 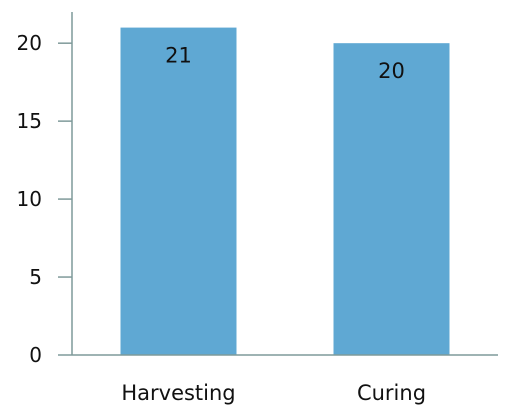 What do you see at coordinates (35, 355) in the screenshot?
I see `y-tick-label: 0` at bounding box center [35, 355].